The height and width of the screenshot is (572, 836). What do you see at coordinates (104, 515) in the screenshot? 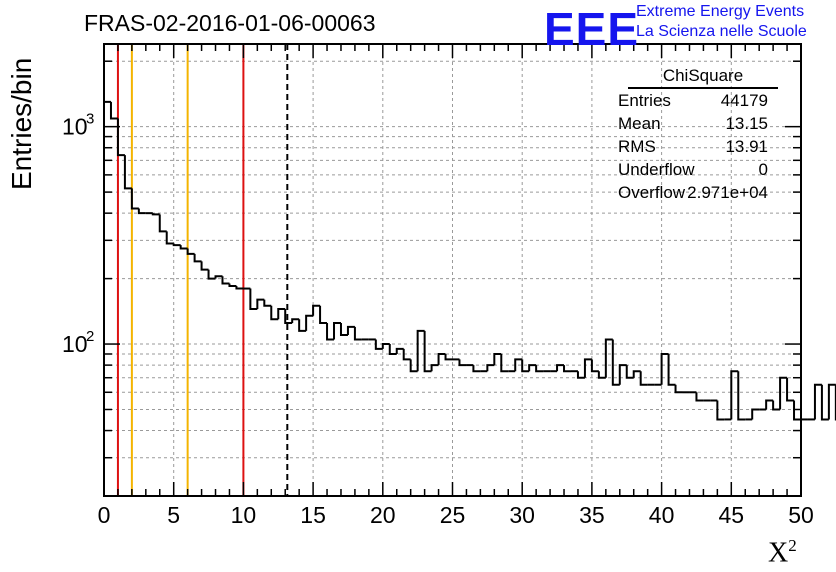
I see `x-tick-label: 0` at bounding box center [104, 515].